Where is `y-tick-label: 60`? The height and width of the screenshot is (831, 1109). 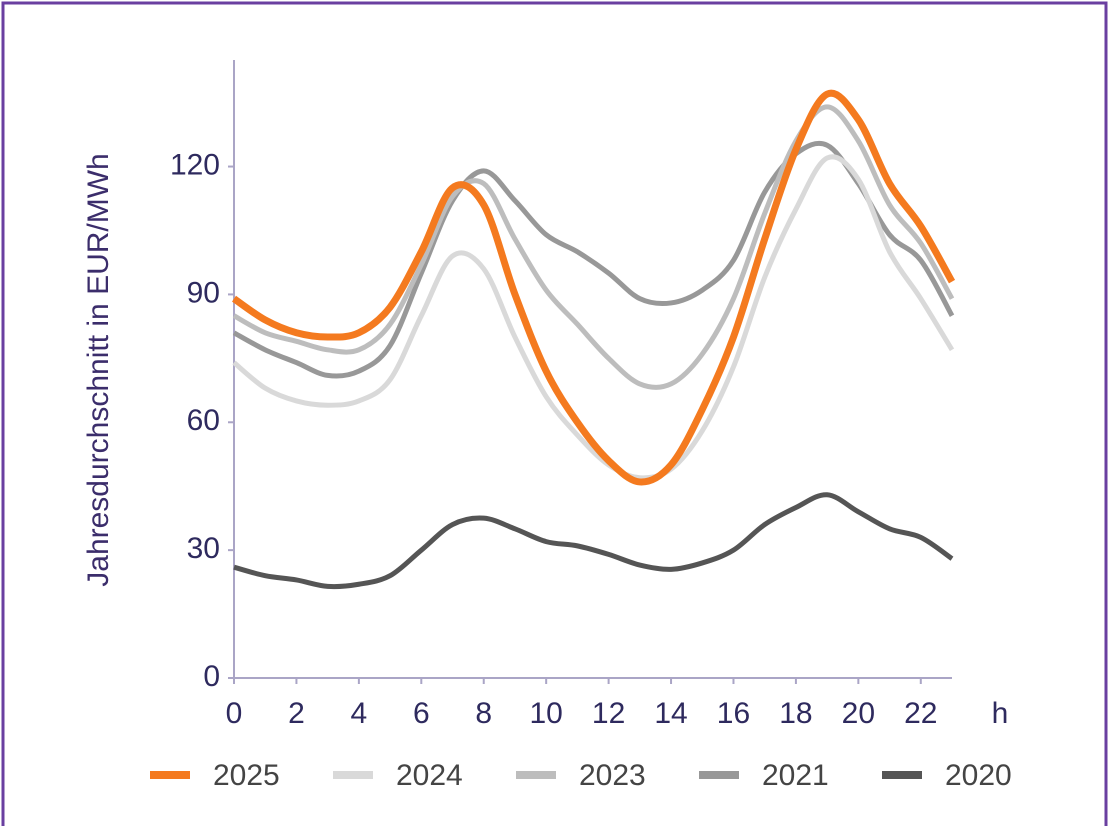 y-tick-label: 60 is located at coordinates (203, 420).